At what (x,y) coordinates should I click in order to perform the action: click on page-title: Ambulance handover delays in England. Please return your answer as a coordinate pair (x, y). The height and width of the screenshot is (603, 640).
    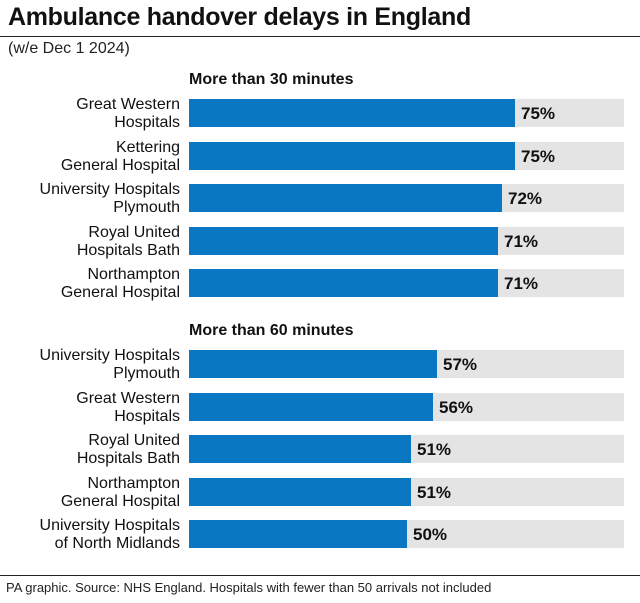
    Looking at the image, I should click on (239, 17).